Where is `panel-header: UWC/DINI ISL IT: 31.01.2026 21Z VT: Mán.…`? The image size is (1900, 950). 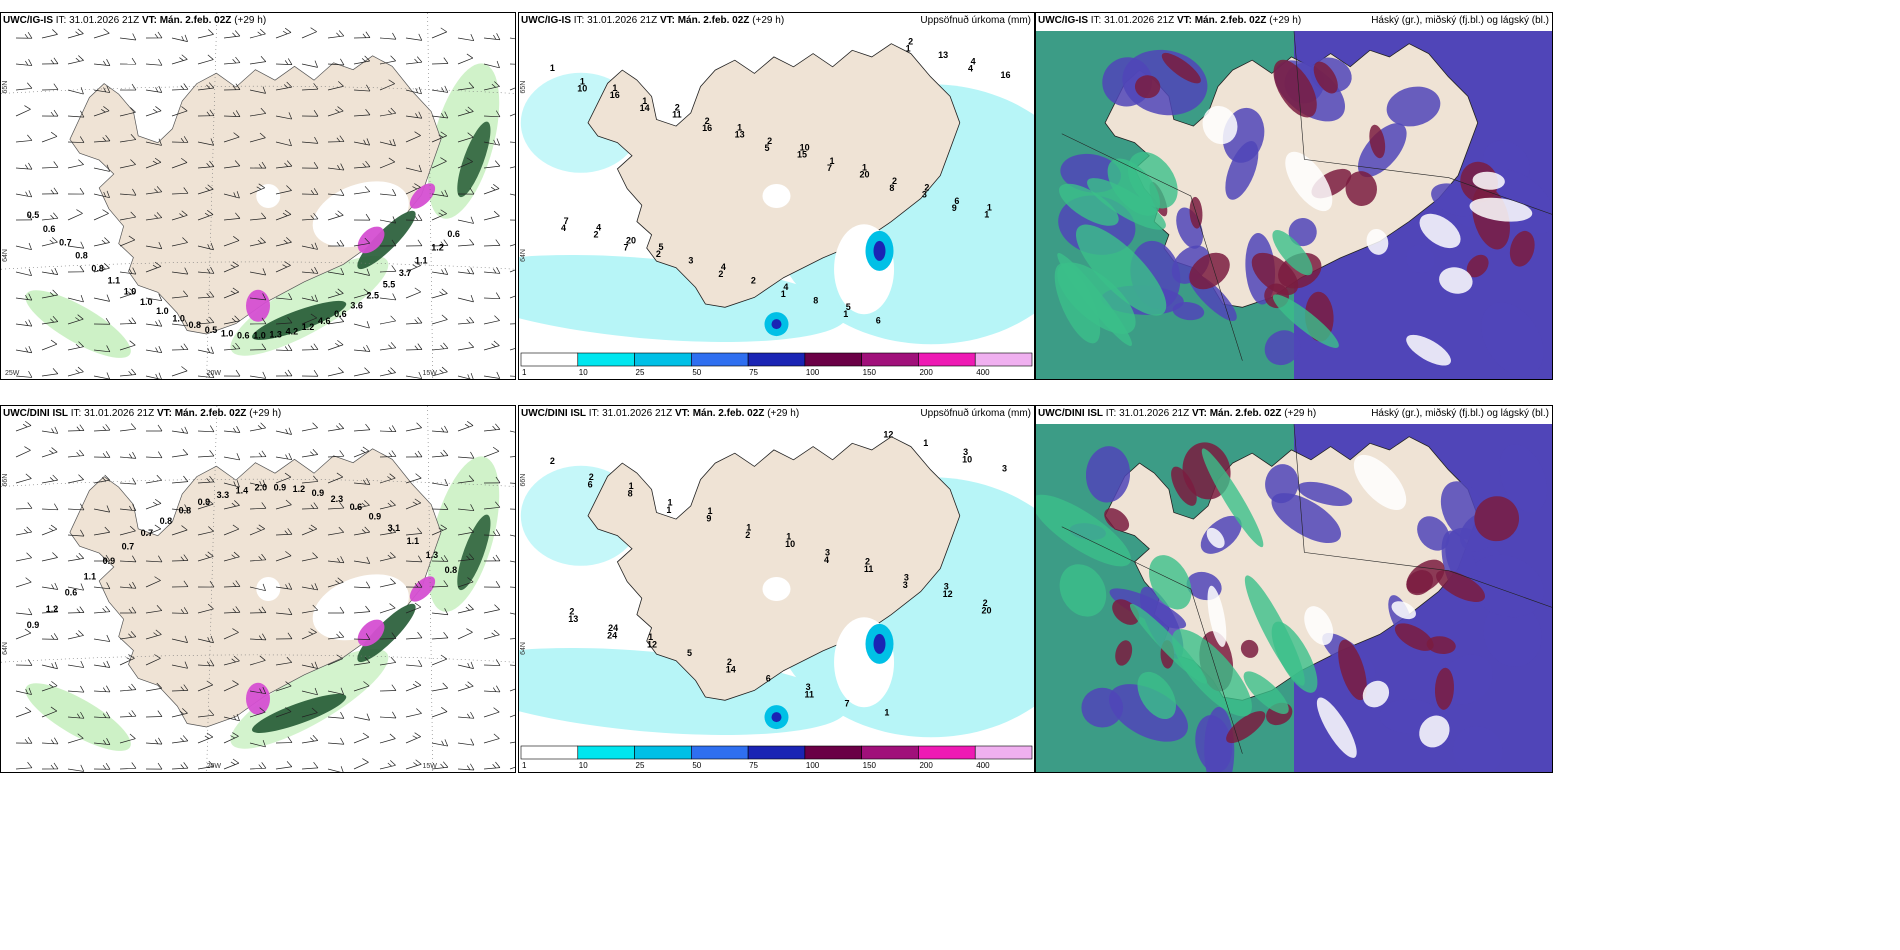
panel-header: UWC/DINI ISL IT: 31.01.2026 21Z VT: Mán.… is located at coordinates (1177, 413).